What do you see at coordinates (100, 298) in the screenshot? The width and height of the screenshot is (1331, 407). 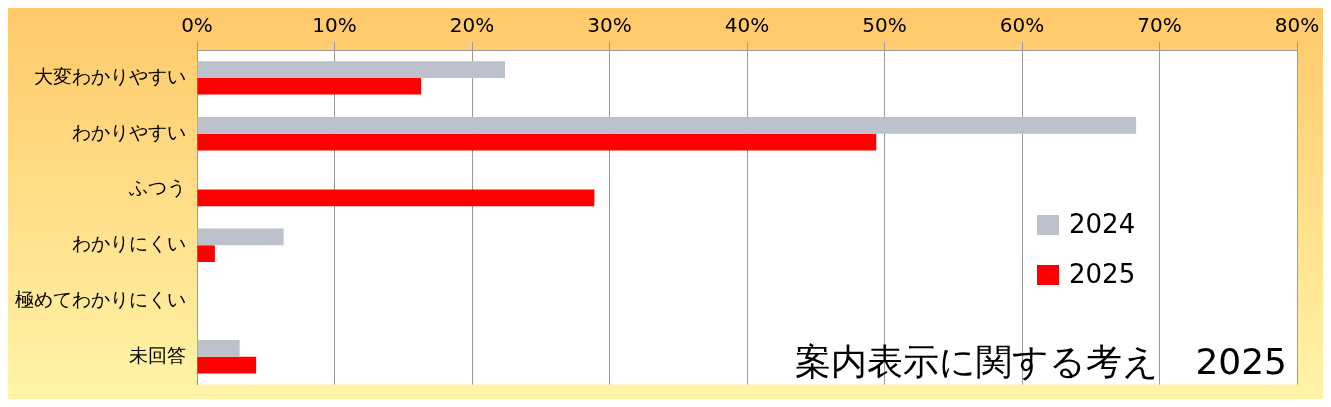 I see `y-tick-label: 極めてわかりにくい` at bounding box center [100, 298].